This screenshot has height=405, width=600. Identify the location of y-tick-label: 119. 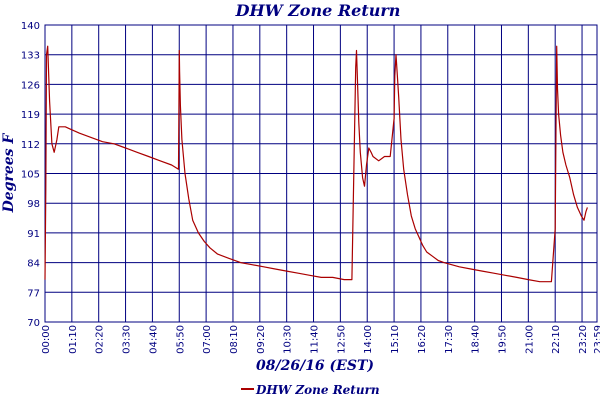
(30, 115).